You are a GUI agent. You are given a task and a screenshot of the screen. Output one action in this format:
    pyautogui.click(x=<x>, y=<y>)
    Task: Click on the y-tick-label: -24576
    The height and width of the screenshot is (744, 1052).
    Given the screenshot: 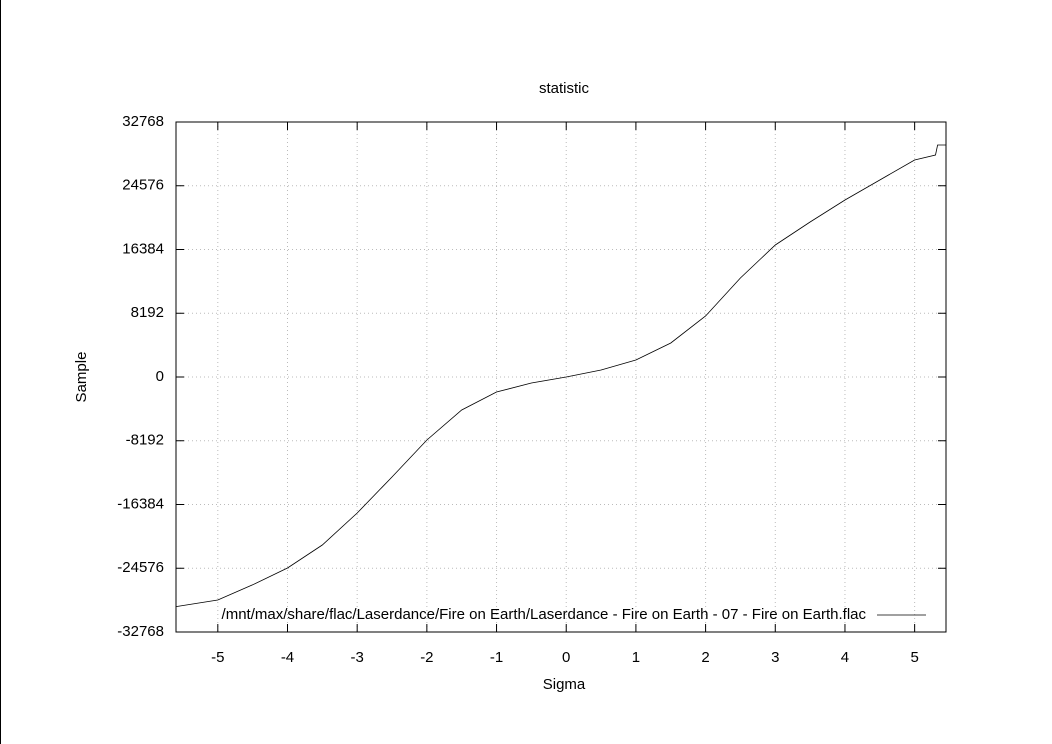 What is the action you would take?
    pyautogui.click(x=140, y=567)
    